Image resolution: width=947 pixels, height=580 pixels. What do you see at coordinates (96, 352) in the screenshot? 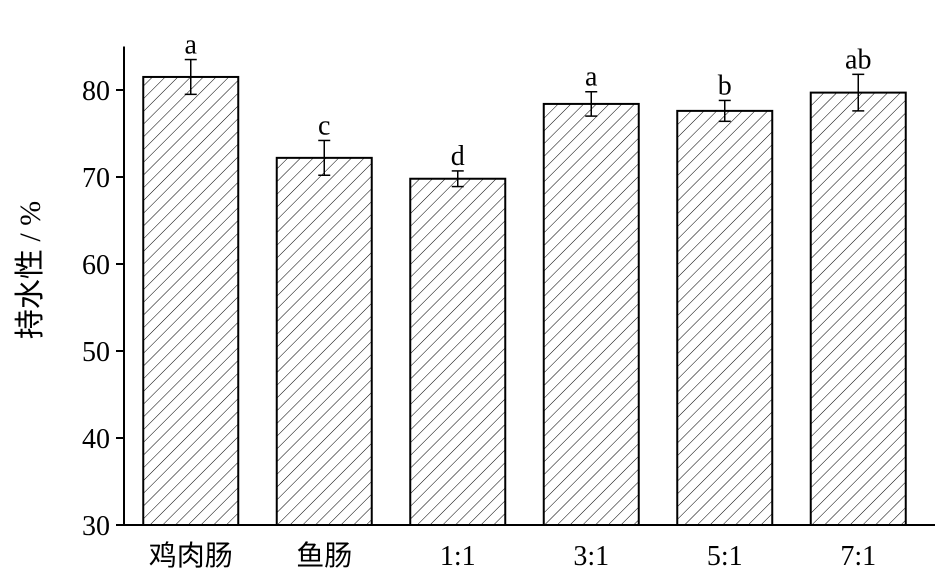
I see `y-tick-label: 50` at bounding box center [96, 352].